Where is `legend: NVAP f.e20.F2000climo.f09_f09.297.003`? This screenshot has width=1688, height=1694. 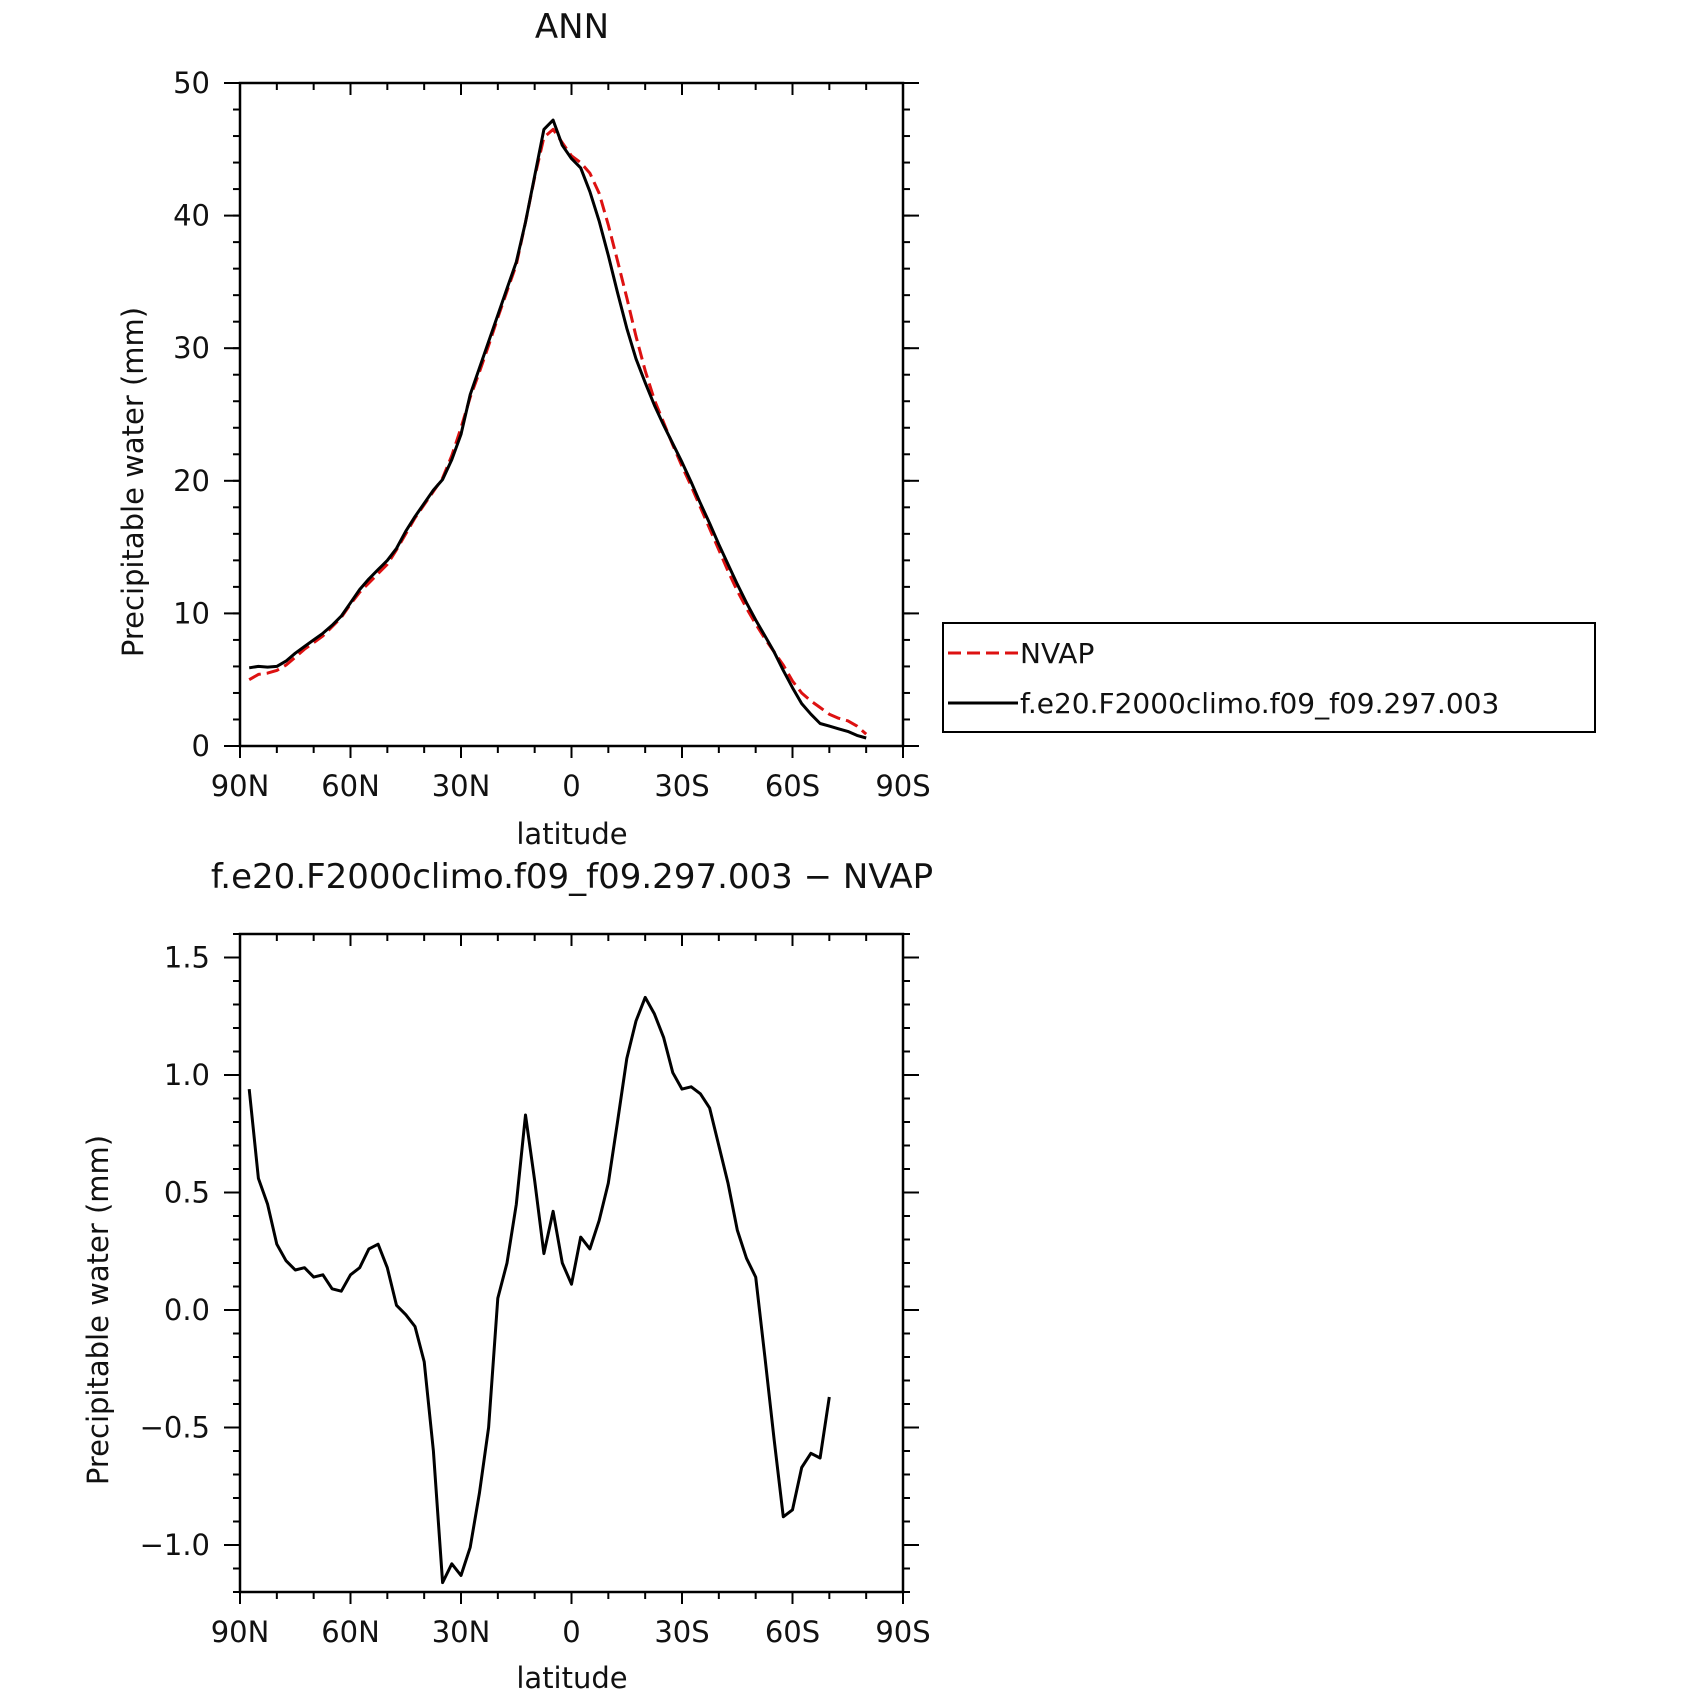
legend: NVAP f.e20.F2000climo.f09_f09.297.003 is located at coordinates (1269, 677).